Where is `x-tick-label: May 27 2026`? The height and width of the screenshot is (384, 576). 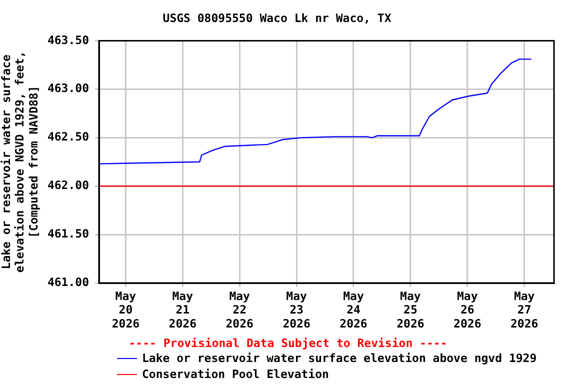
x-tick-label: May 27 2026 is located at coordinates (524, 309).